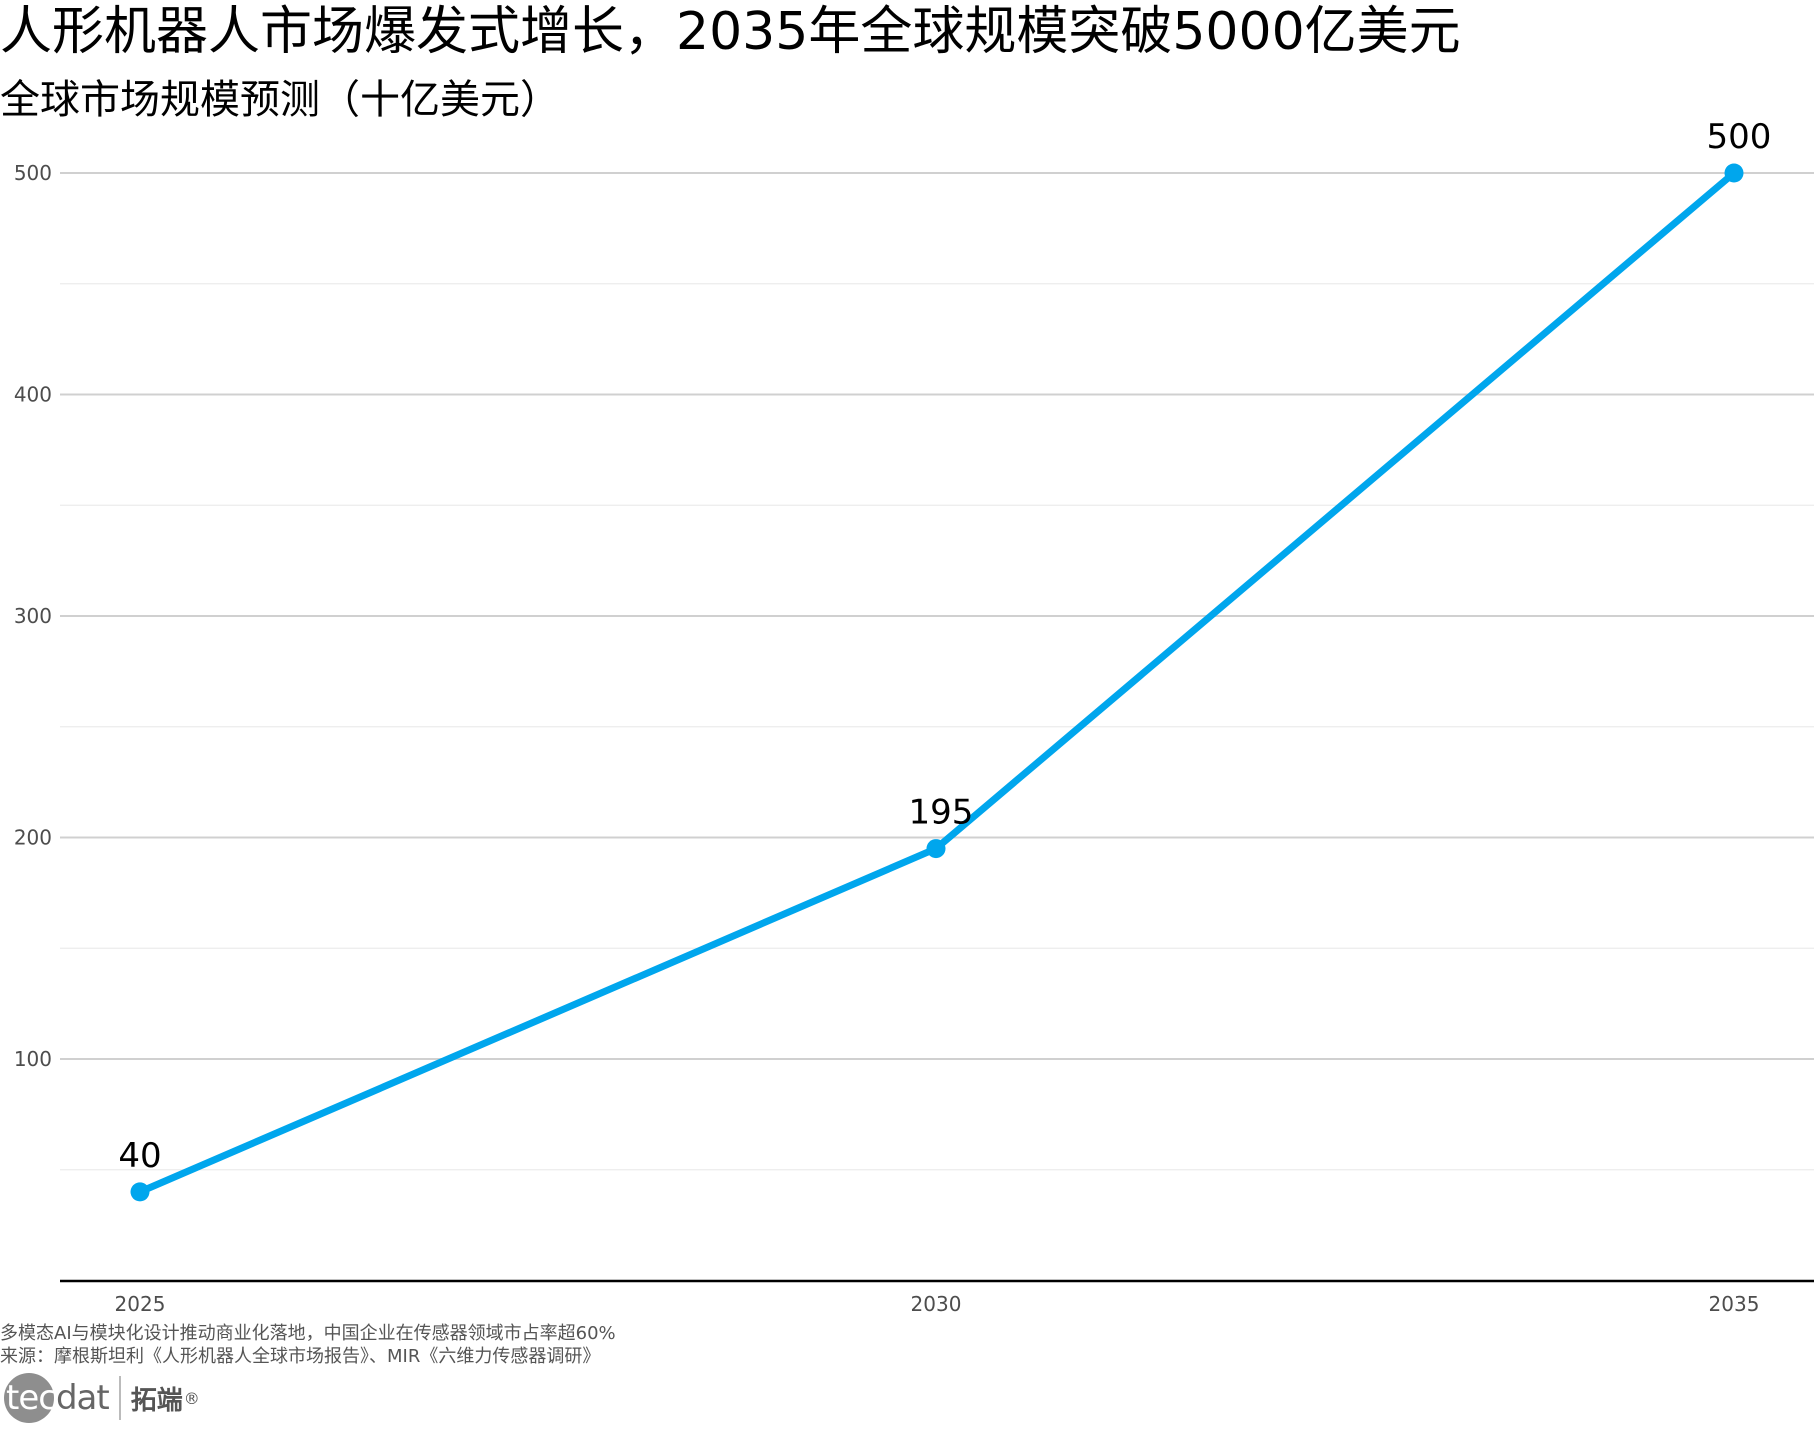 The width and height of the screenshot is (1814, 1435). Describe the element at coordinates (1734, 1304) in the screenshot. I see `x-tick-label: 2035` at that location.